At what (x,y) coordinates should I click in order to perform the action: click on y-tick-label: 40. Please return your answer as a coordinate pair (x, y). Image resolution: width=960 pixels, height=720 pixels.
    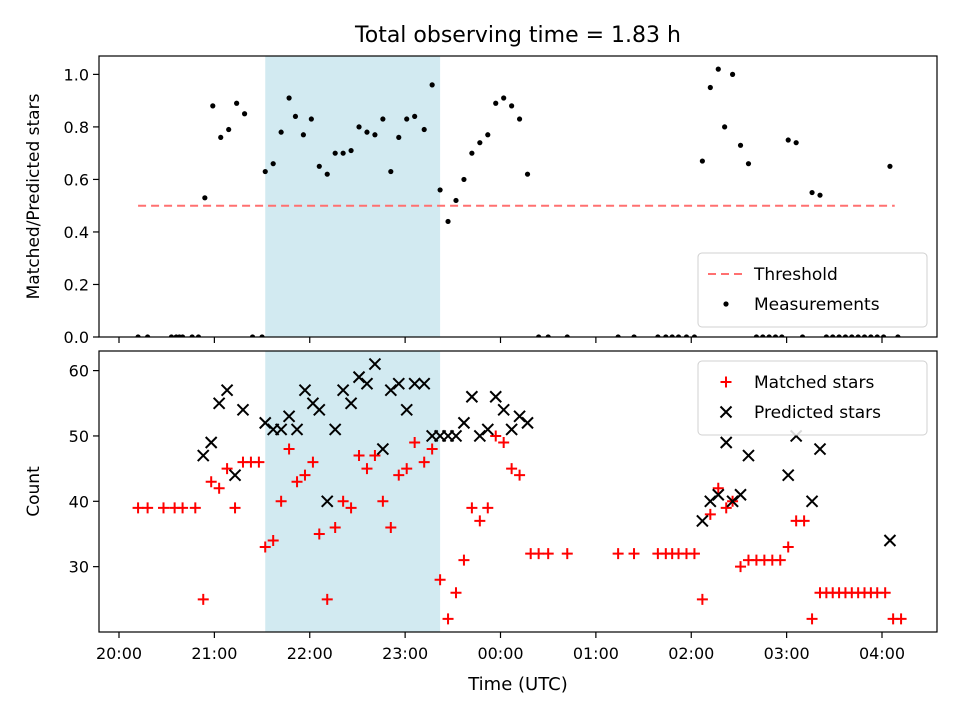
    Looking at the image, I should click on (79, 501).